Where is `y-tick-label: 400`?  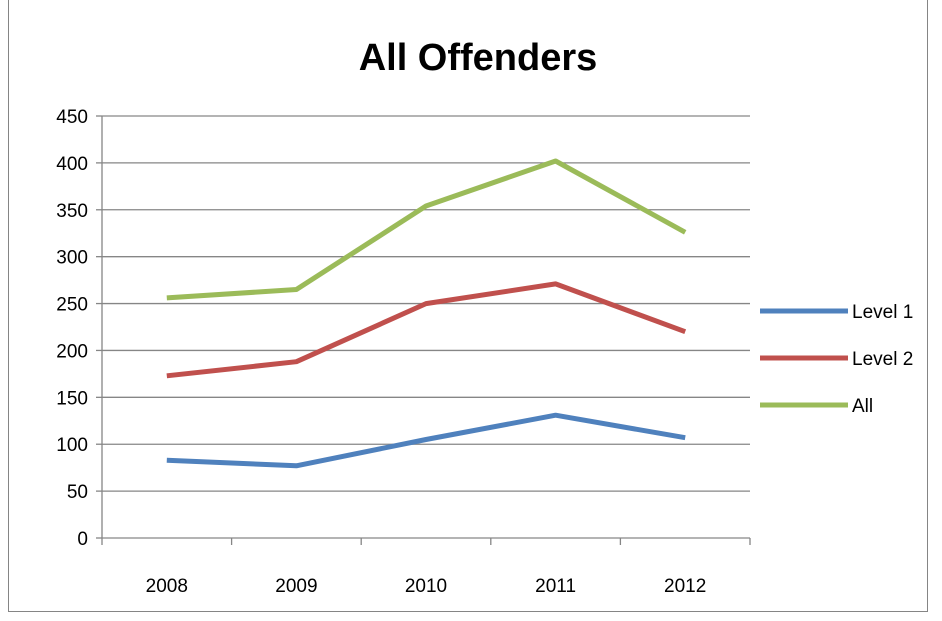 y-tick-label: 400 is located at coordinates (72, 164).